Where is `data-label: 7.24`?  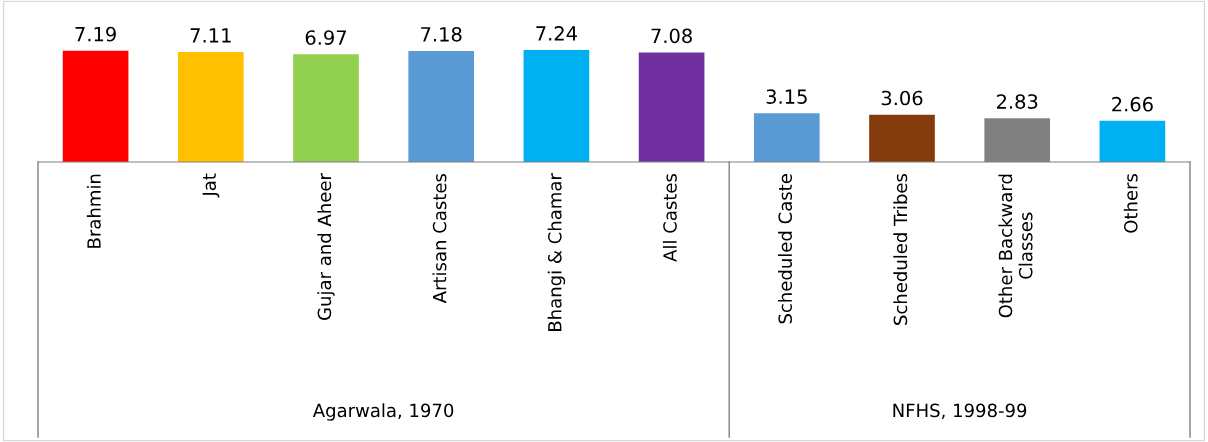 data-label: 7.24 is located at coordinates (556, 33).